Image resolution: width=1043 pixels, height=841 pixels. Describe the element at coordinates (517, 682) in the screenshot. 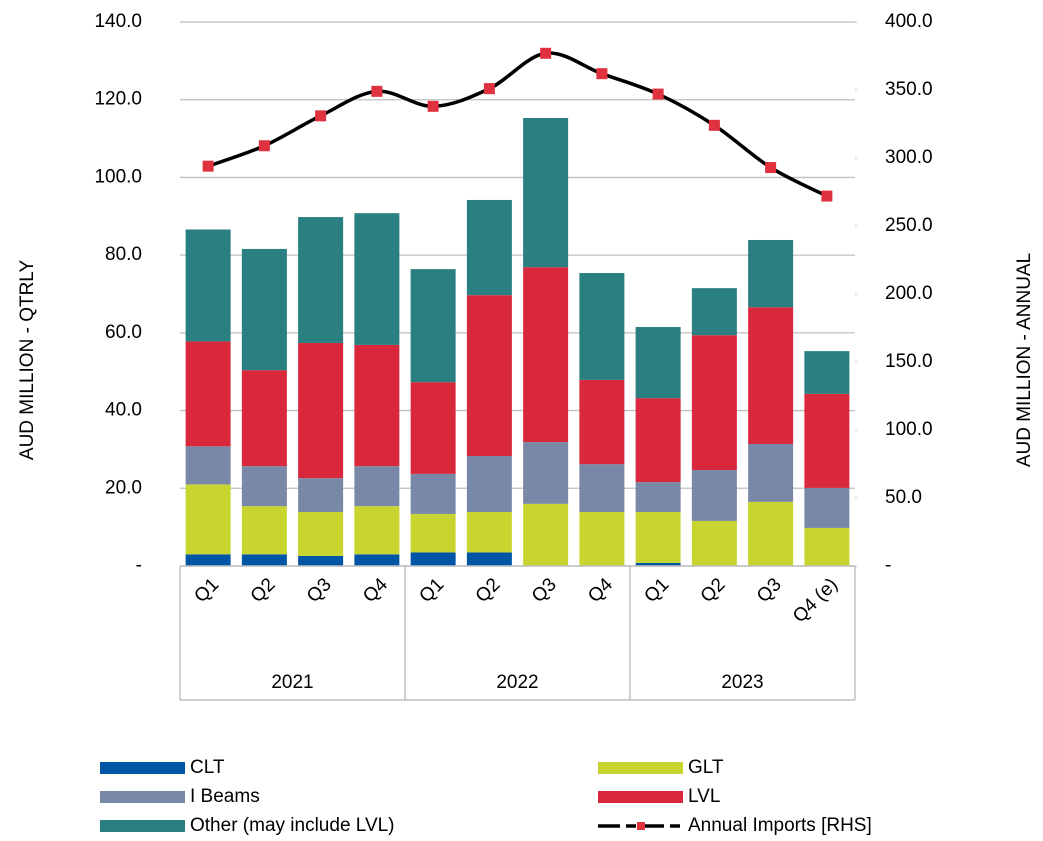

I see `group-label: 2022` at that location.